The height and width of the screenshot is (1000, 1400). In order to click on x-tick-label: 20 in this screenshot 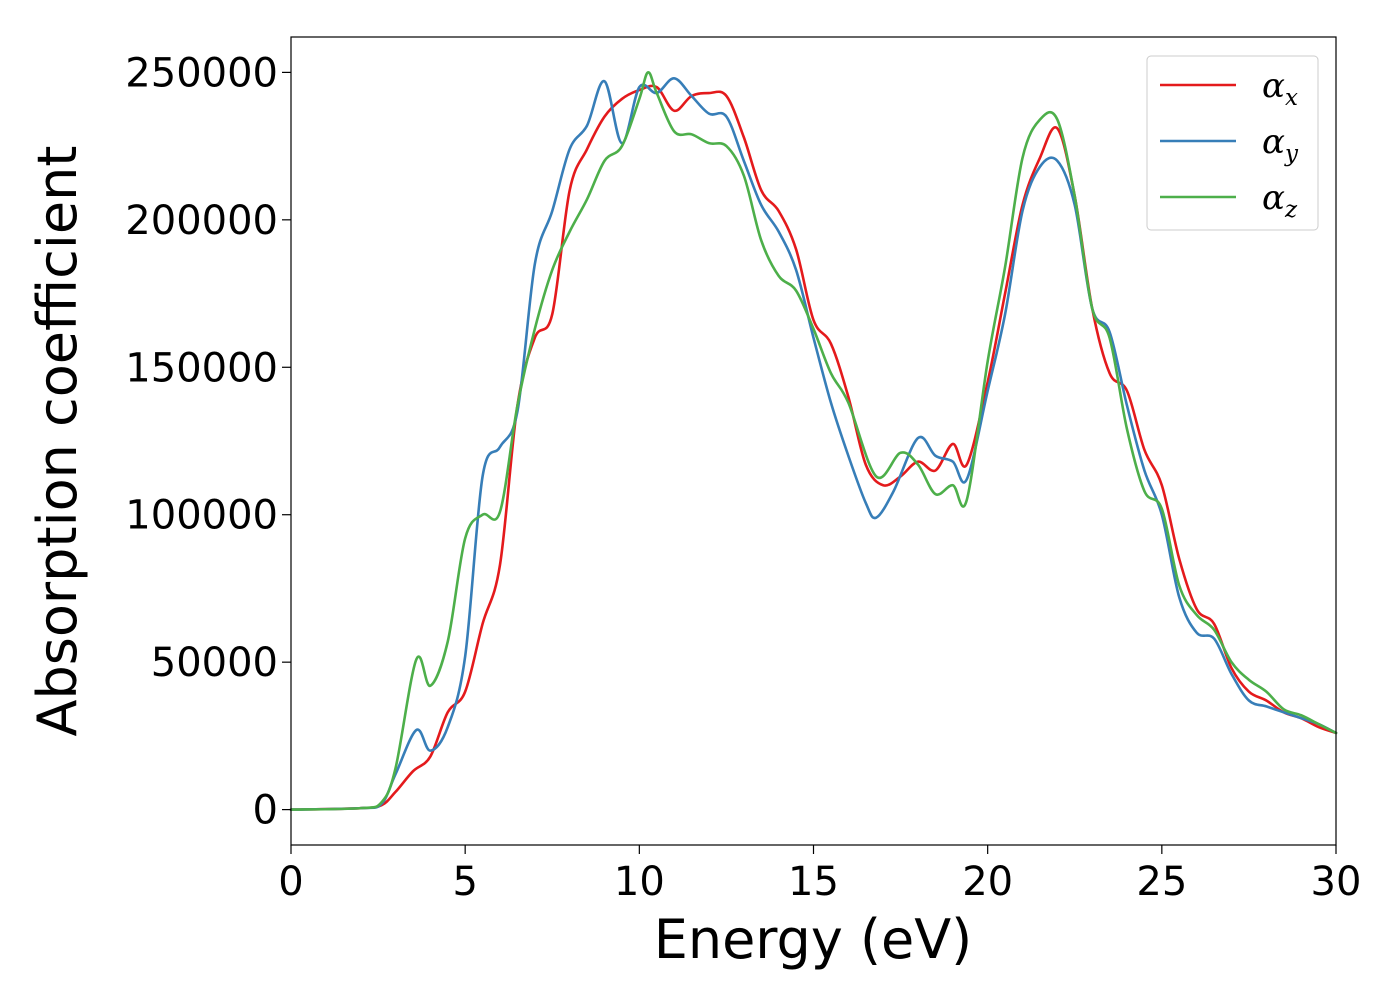, I will do `click(987, 882)`.